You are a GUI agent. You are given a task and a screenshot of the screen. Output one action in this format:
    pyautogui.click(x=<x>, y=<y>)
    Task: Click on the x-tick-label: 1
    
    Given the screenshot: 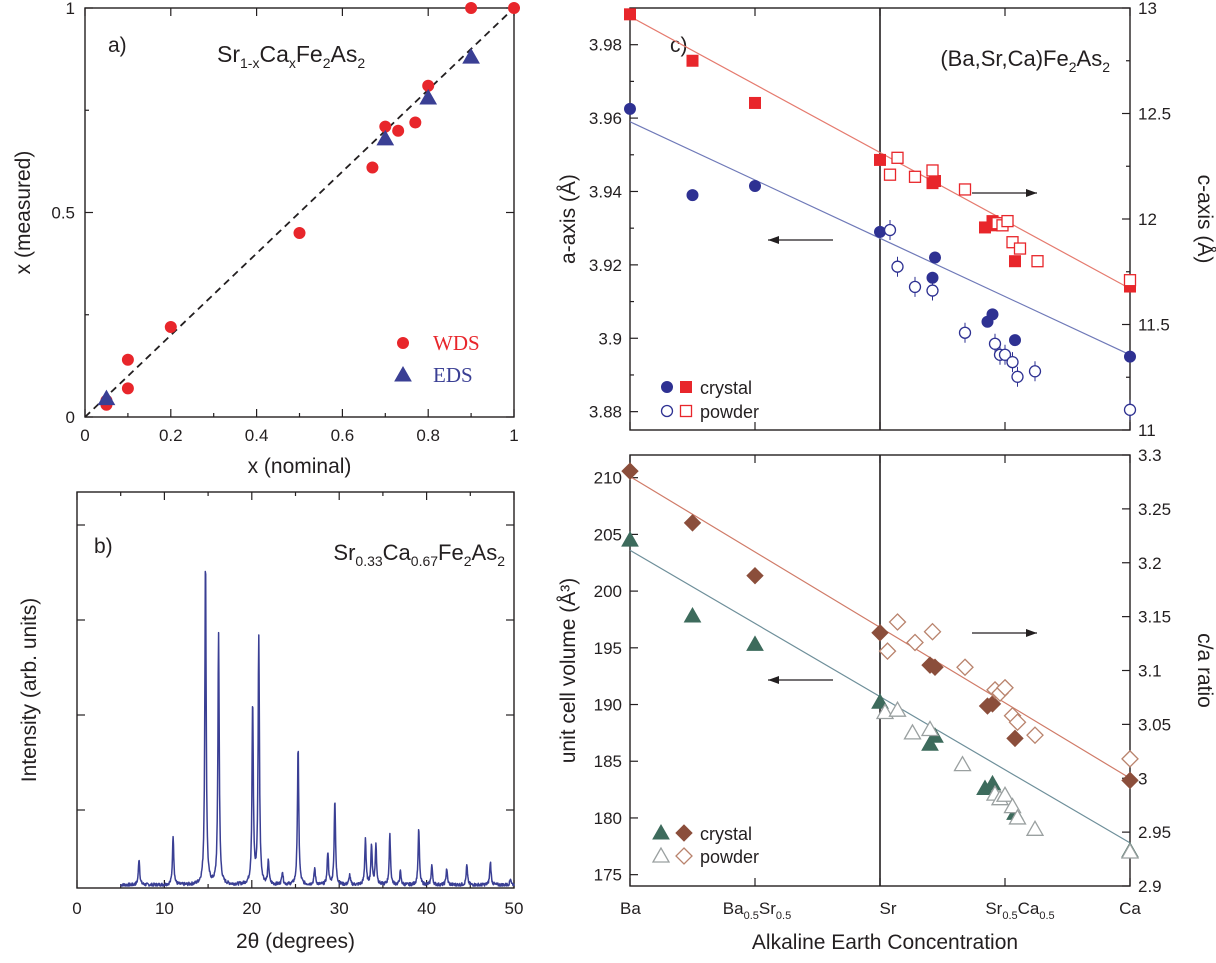 What is the action you would take?
    pyautogui.click(x=513, y=435)
    